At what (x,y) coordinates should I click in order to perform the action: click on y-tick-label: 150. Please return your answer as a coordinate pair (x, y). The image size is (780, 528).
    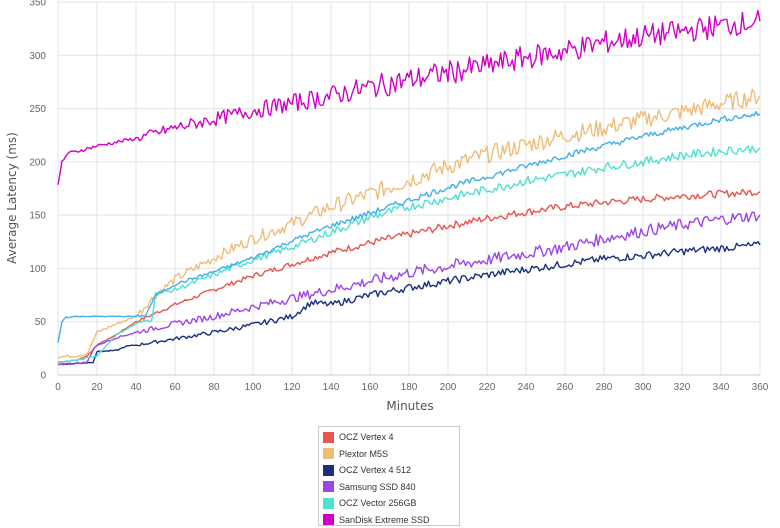
    Looking at the image, I should click on (37, 216).